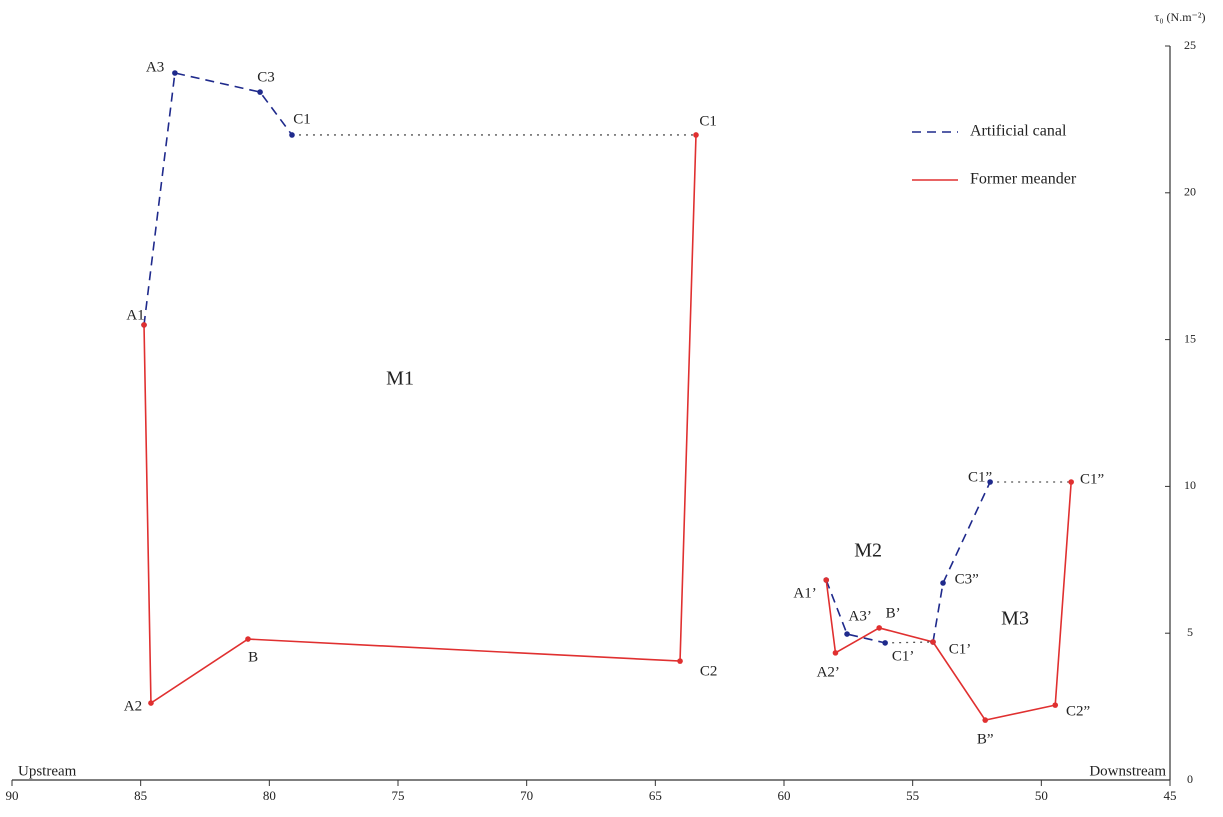 This screenshot has width=1223, height=817. I want to click on annotation: C3”, so click(967, 579).